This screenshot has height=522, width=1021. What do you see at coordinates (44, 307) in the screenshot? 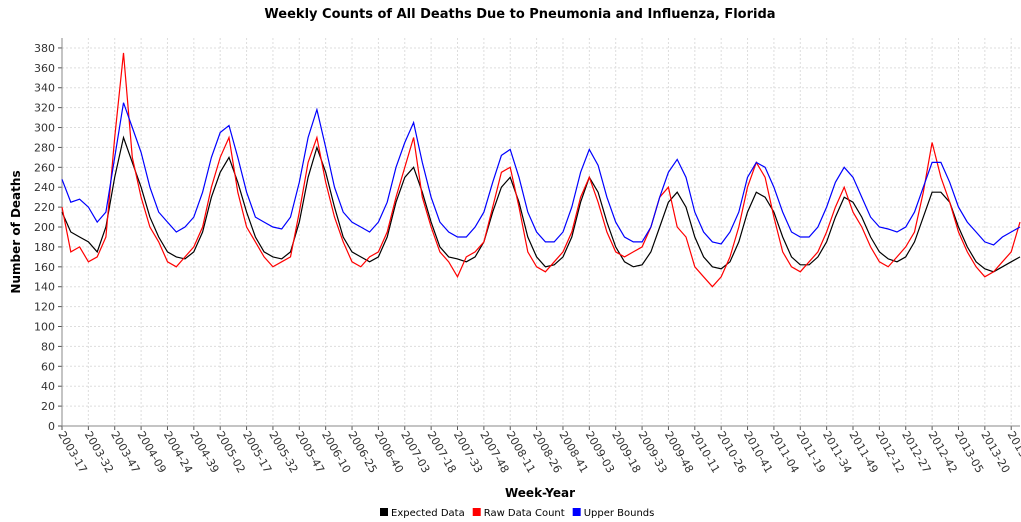
I see `y-tick-label: 120` at bounding box center [44, 307].